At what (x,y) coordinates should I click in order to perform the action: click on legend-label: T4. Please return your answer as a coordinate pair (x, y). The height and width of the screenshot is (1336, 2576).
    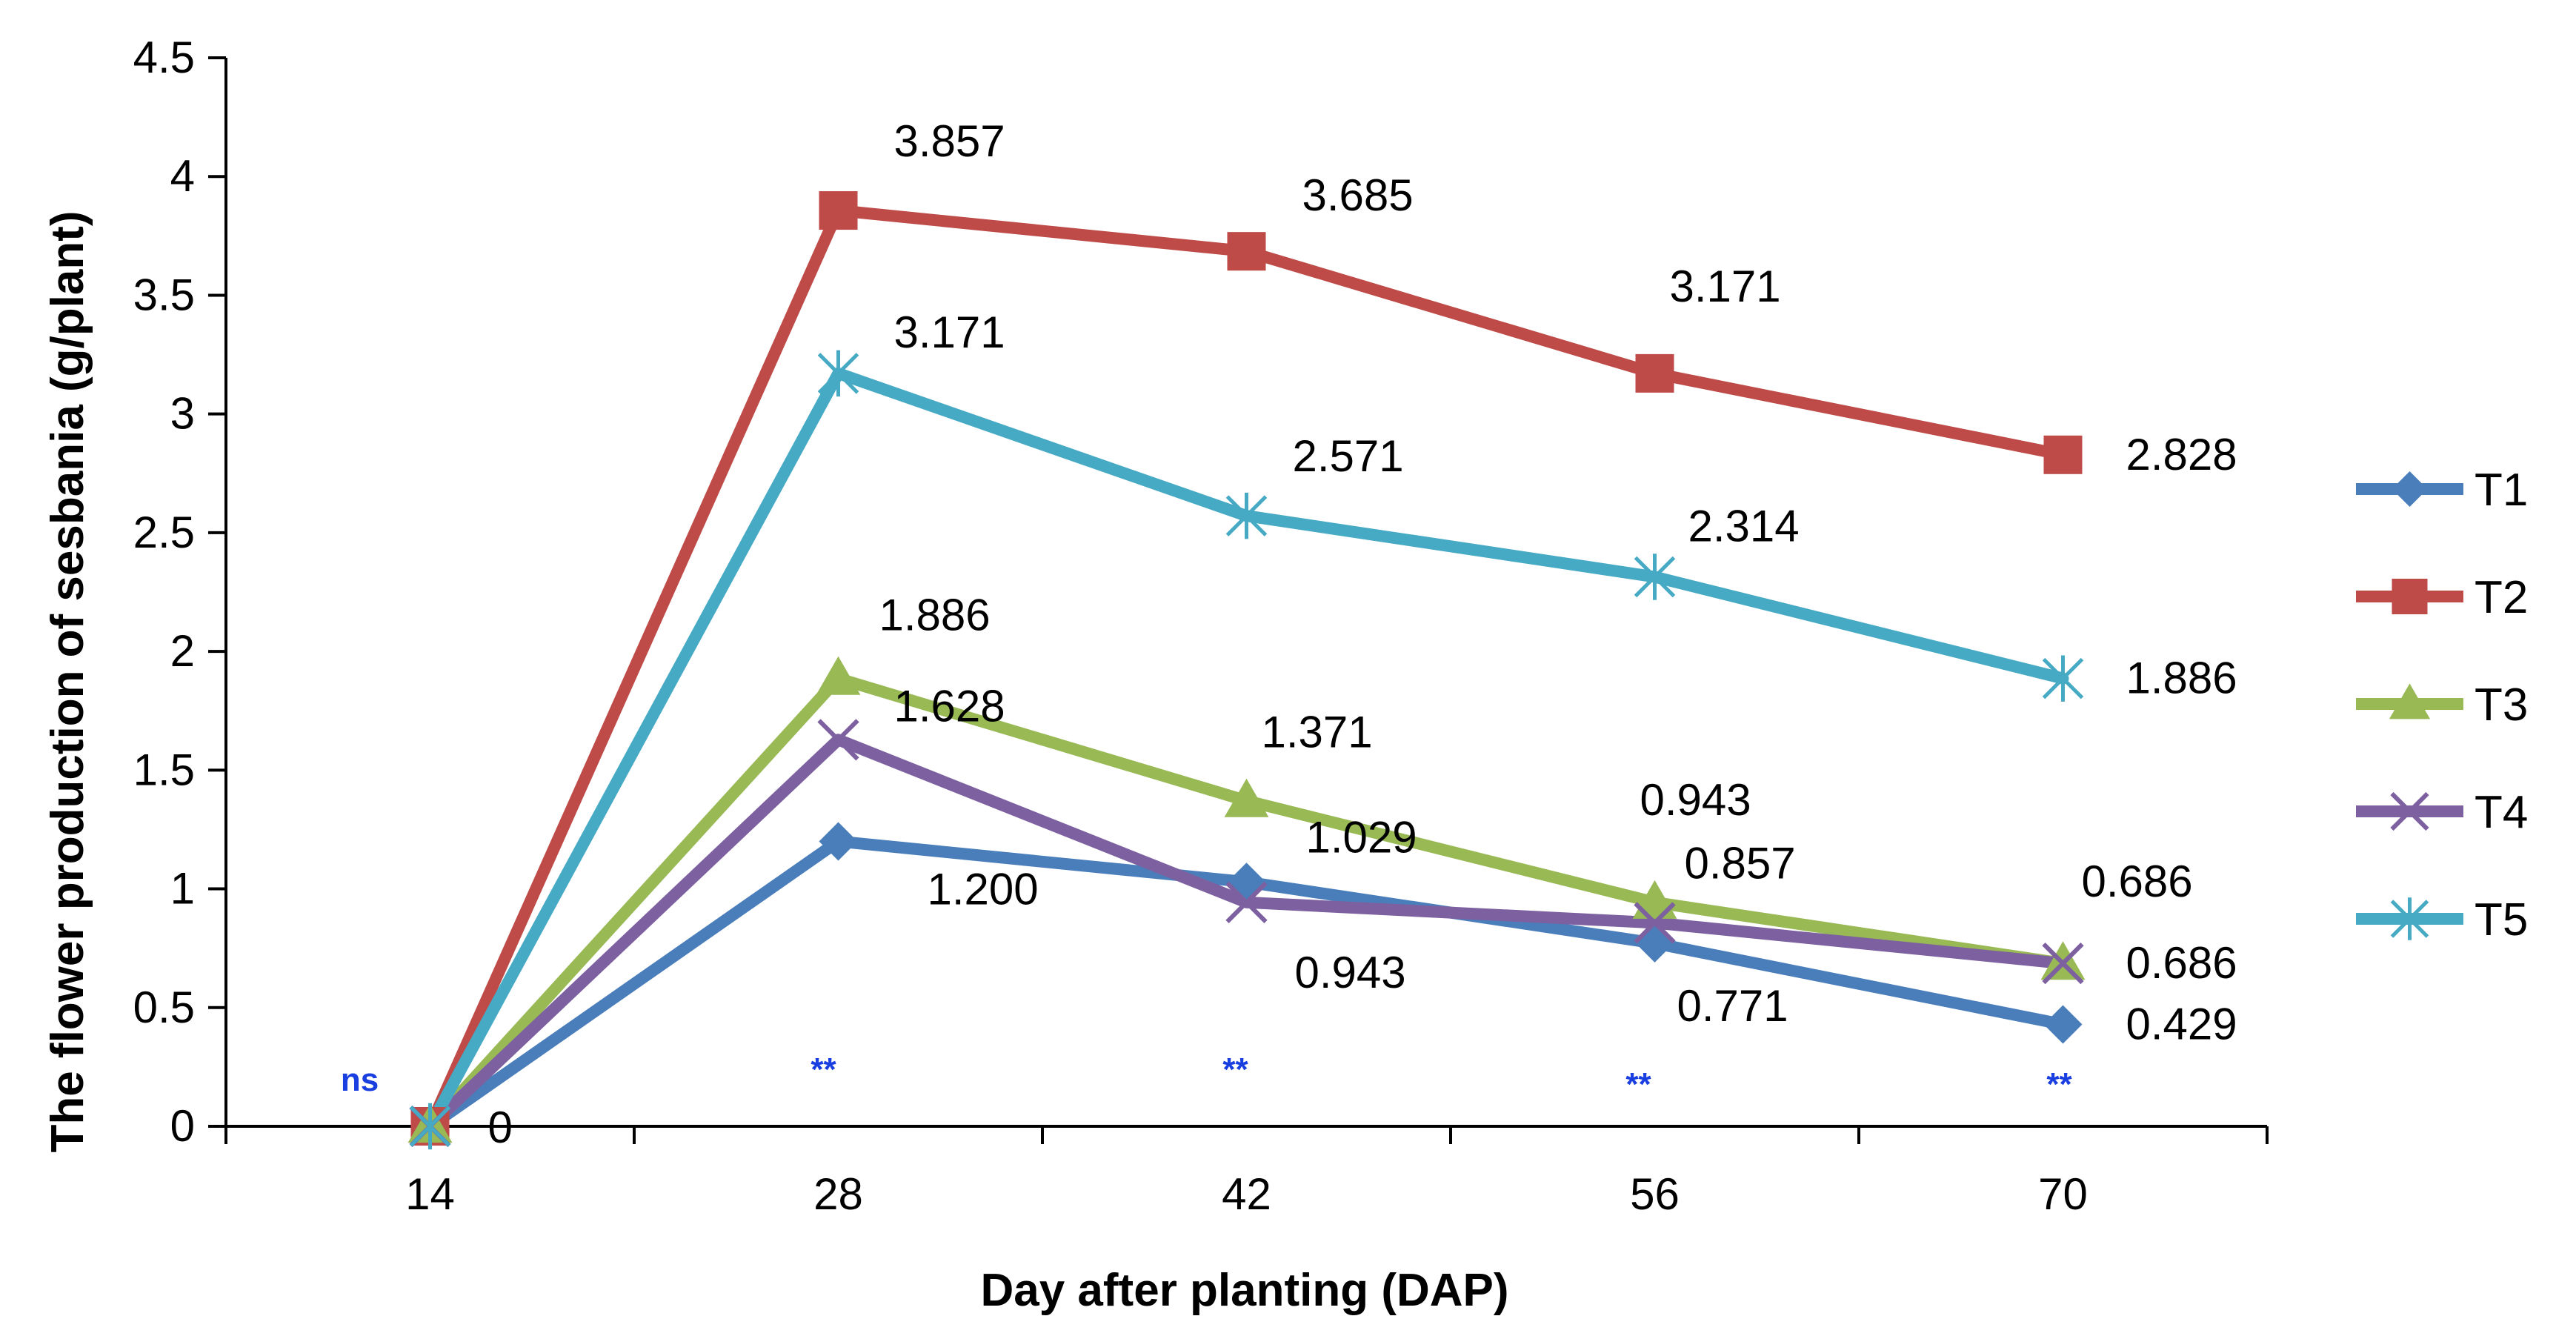
    Looking at the image, I should click on (2501, 813).